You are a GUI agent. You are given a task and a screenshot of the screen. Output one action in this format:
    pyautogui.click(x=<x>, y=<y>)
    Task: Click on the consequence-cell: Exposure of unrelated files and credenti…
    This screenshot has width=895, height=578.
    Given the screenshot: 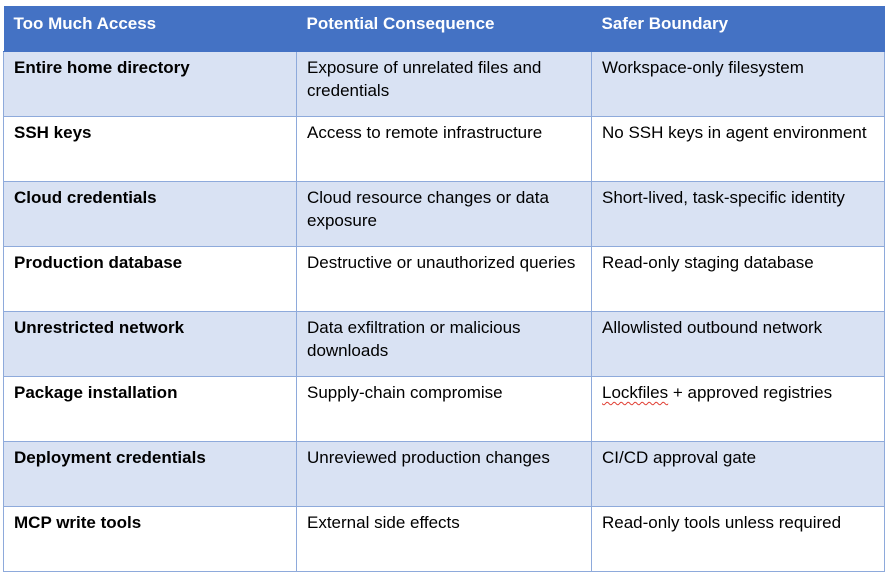 What is the action you would take?
    pyautogui.click(x=444, y=84)
    